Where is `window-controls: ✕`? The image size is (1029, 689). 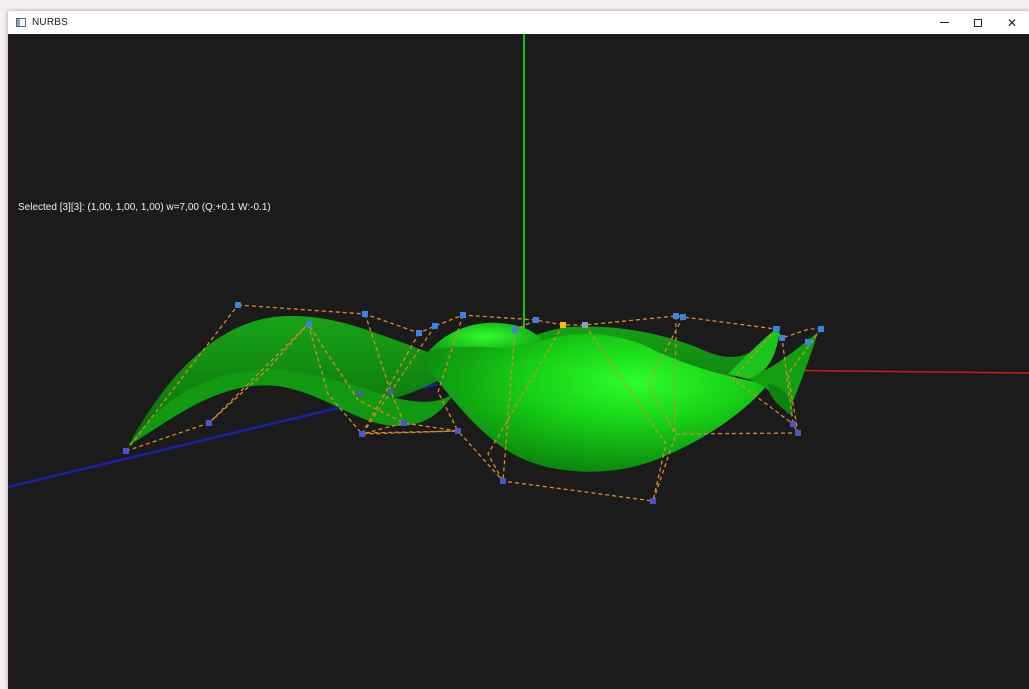 window-controls: ✕ is located at coordinates (978, 22).